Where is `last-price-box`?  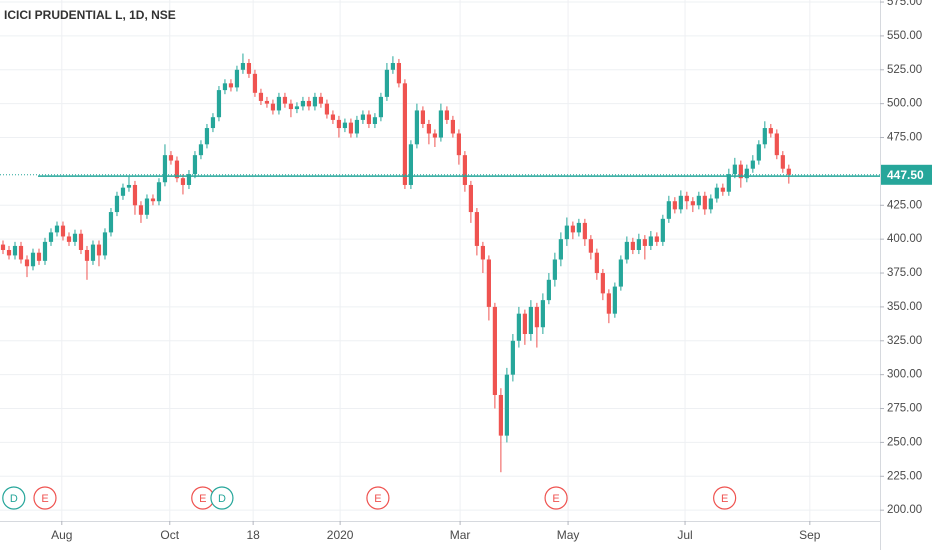 last-price-box is located at coordinates (906, 174).